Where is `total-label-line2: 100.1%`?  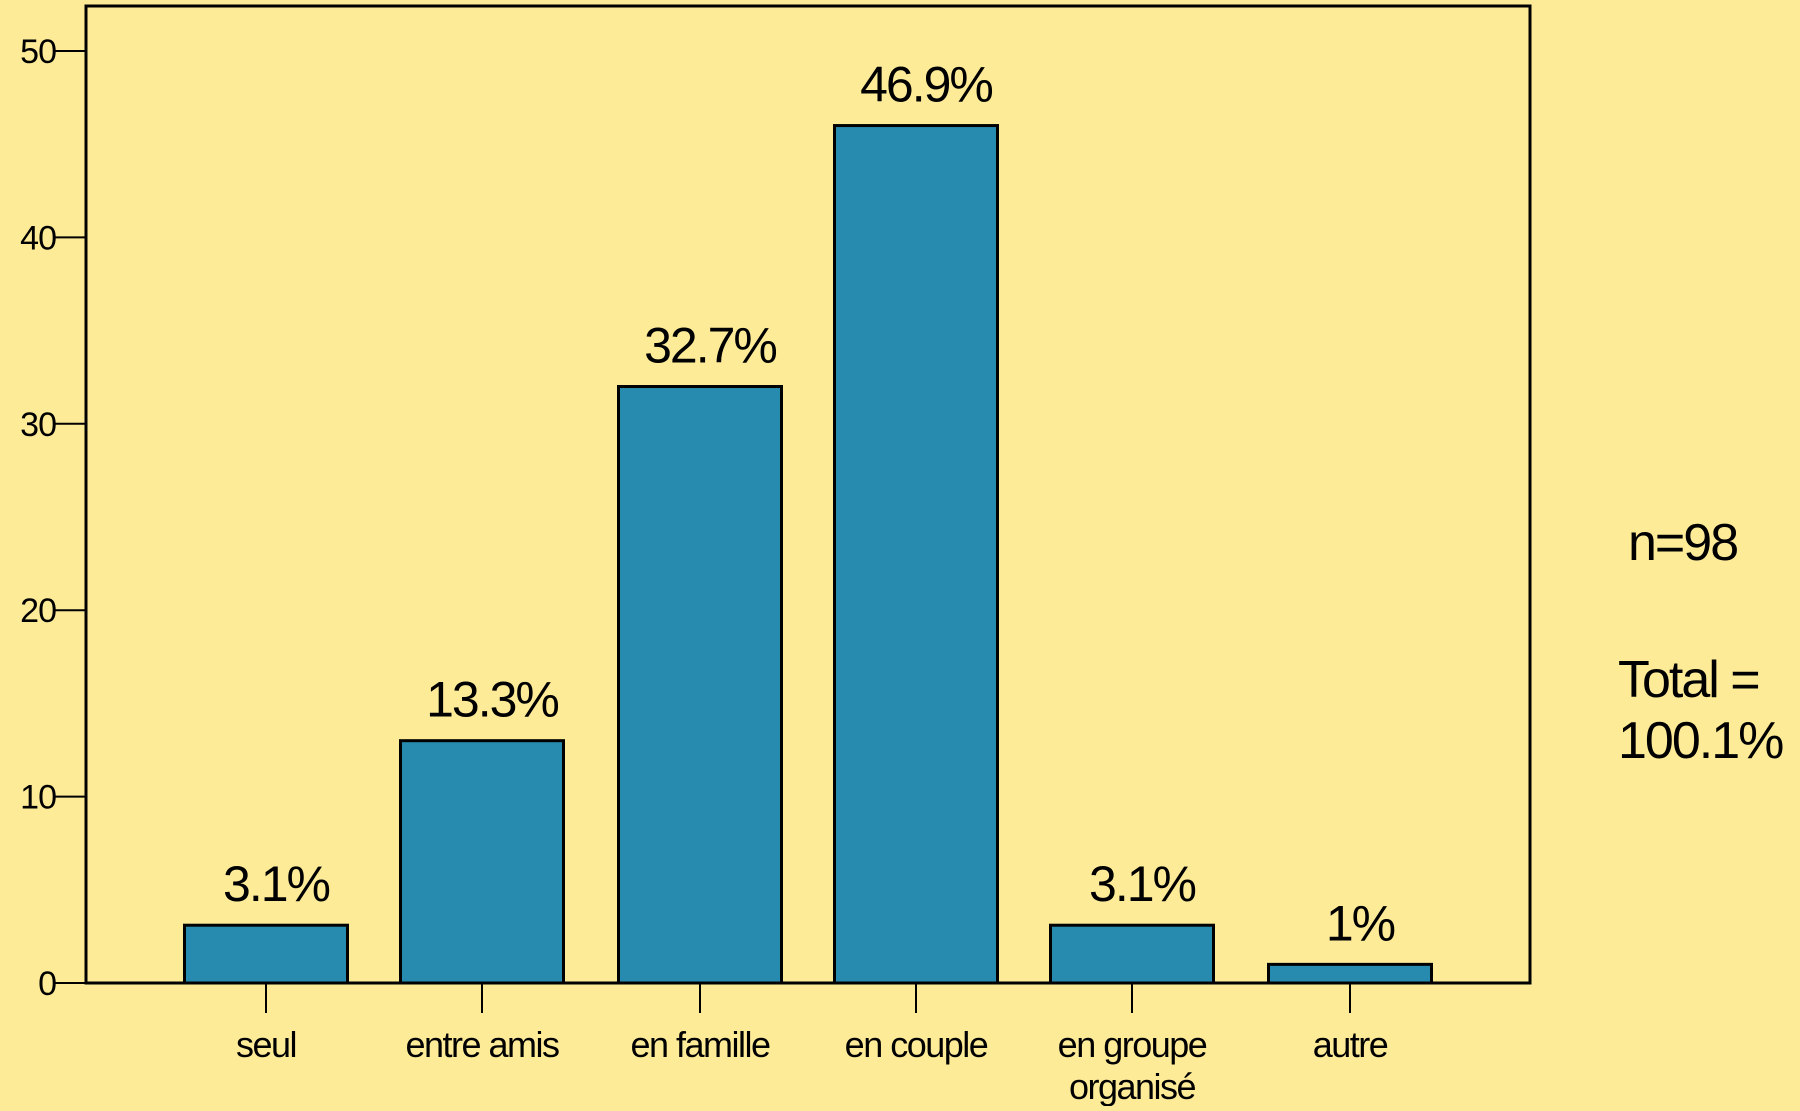 total-label-line2: 100.1% is located at coordinates (1700, 741).